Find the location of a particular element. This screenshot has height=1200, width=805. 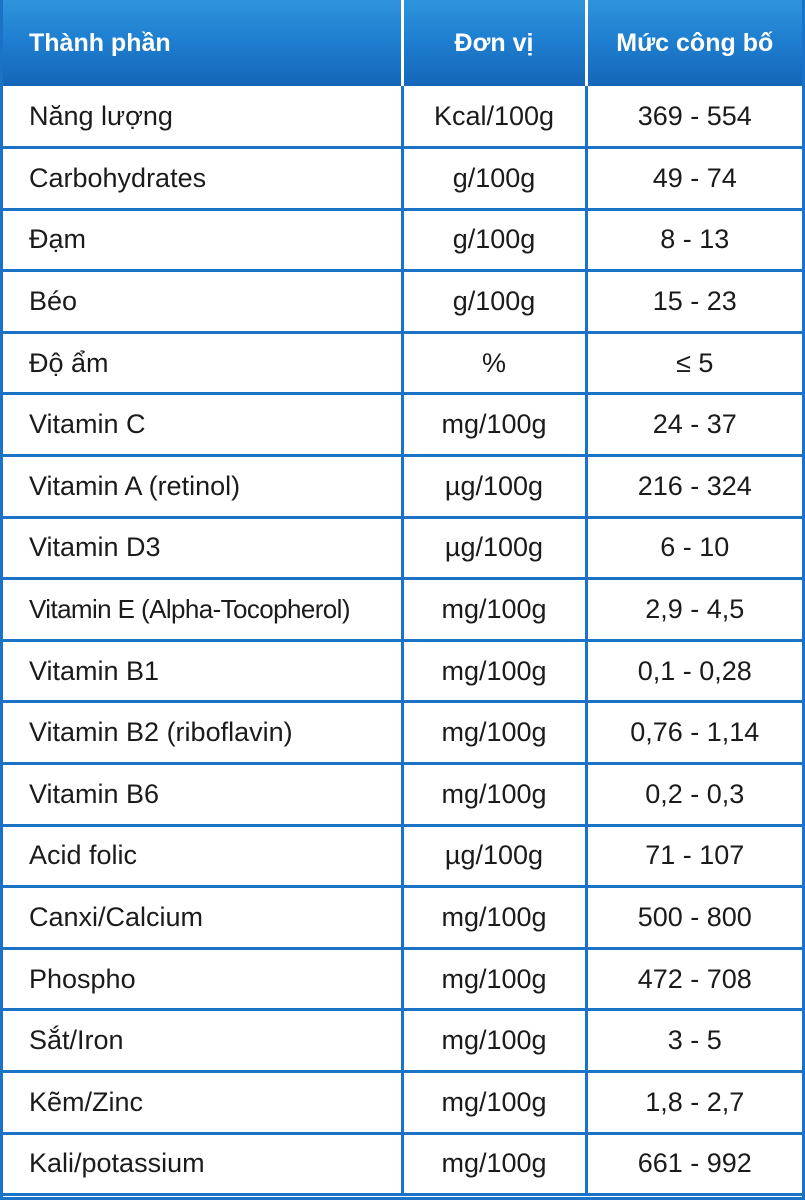

table-row: Kẽm/Zinc mg/100g 1,8 - 2,7 is located at coordinates (402, 1103).